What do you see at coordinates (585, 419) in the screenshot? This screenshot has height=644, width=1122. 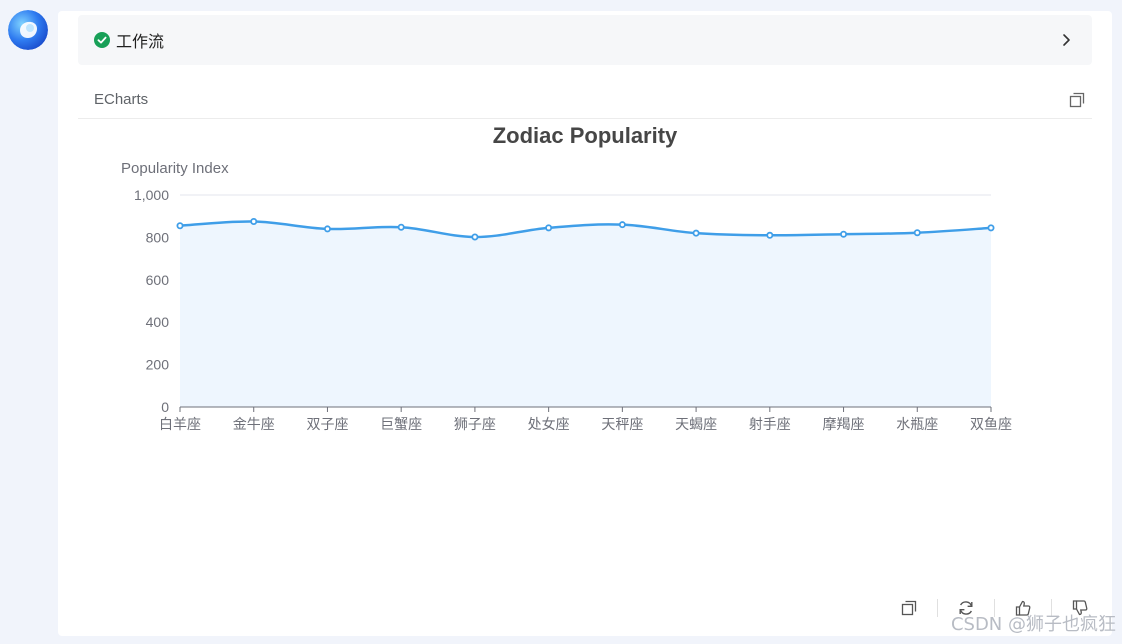 I see `x-axis-ticks: 白羊座 金牛座 双子座 巨蟹座 狮子座 处女座 天秤座 天蝎座 射手座 摩羯座 水瓶座 双鱼座` at bounding box center [585, 419].